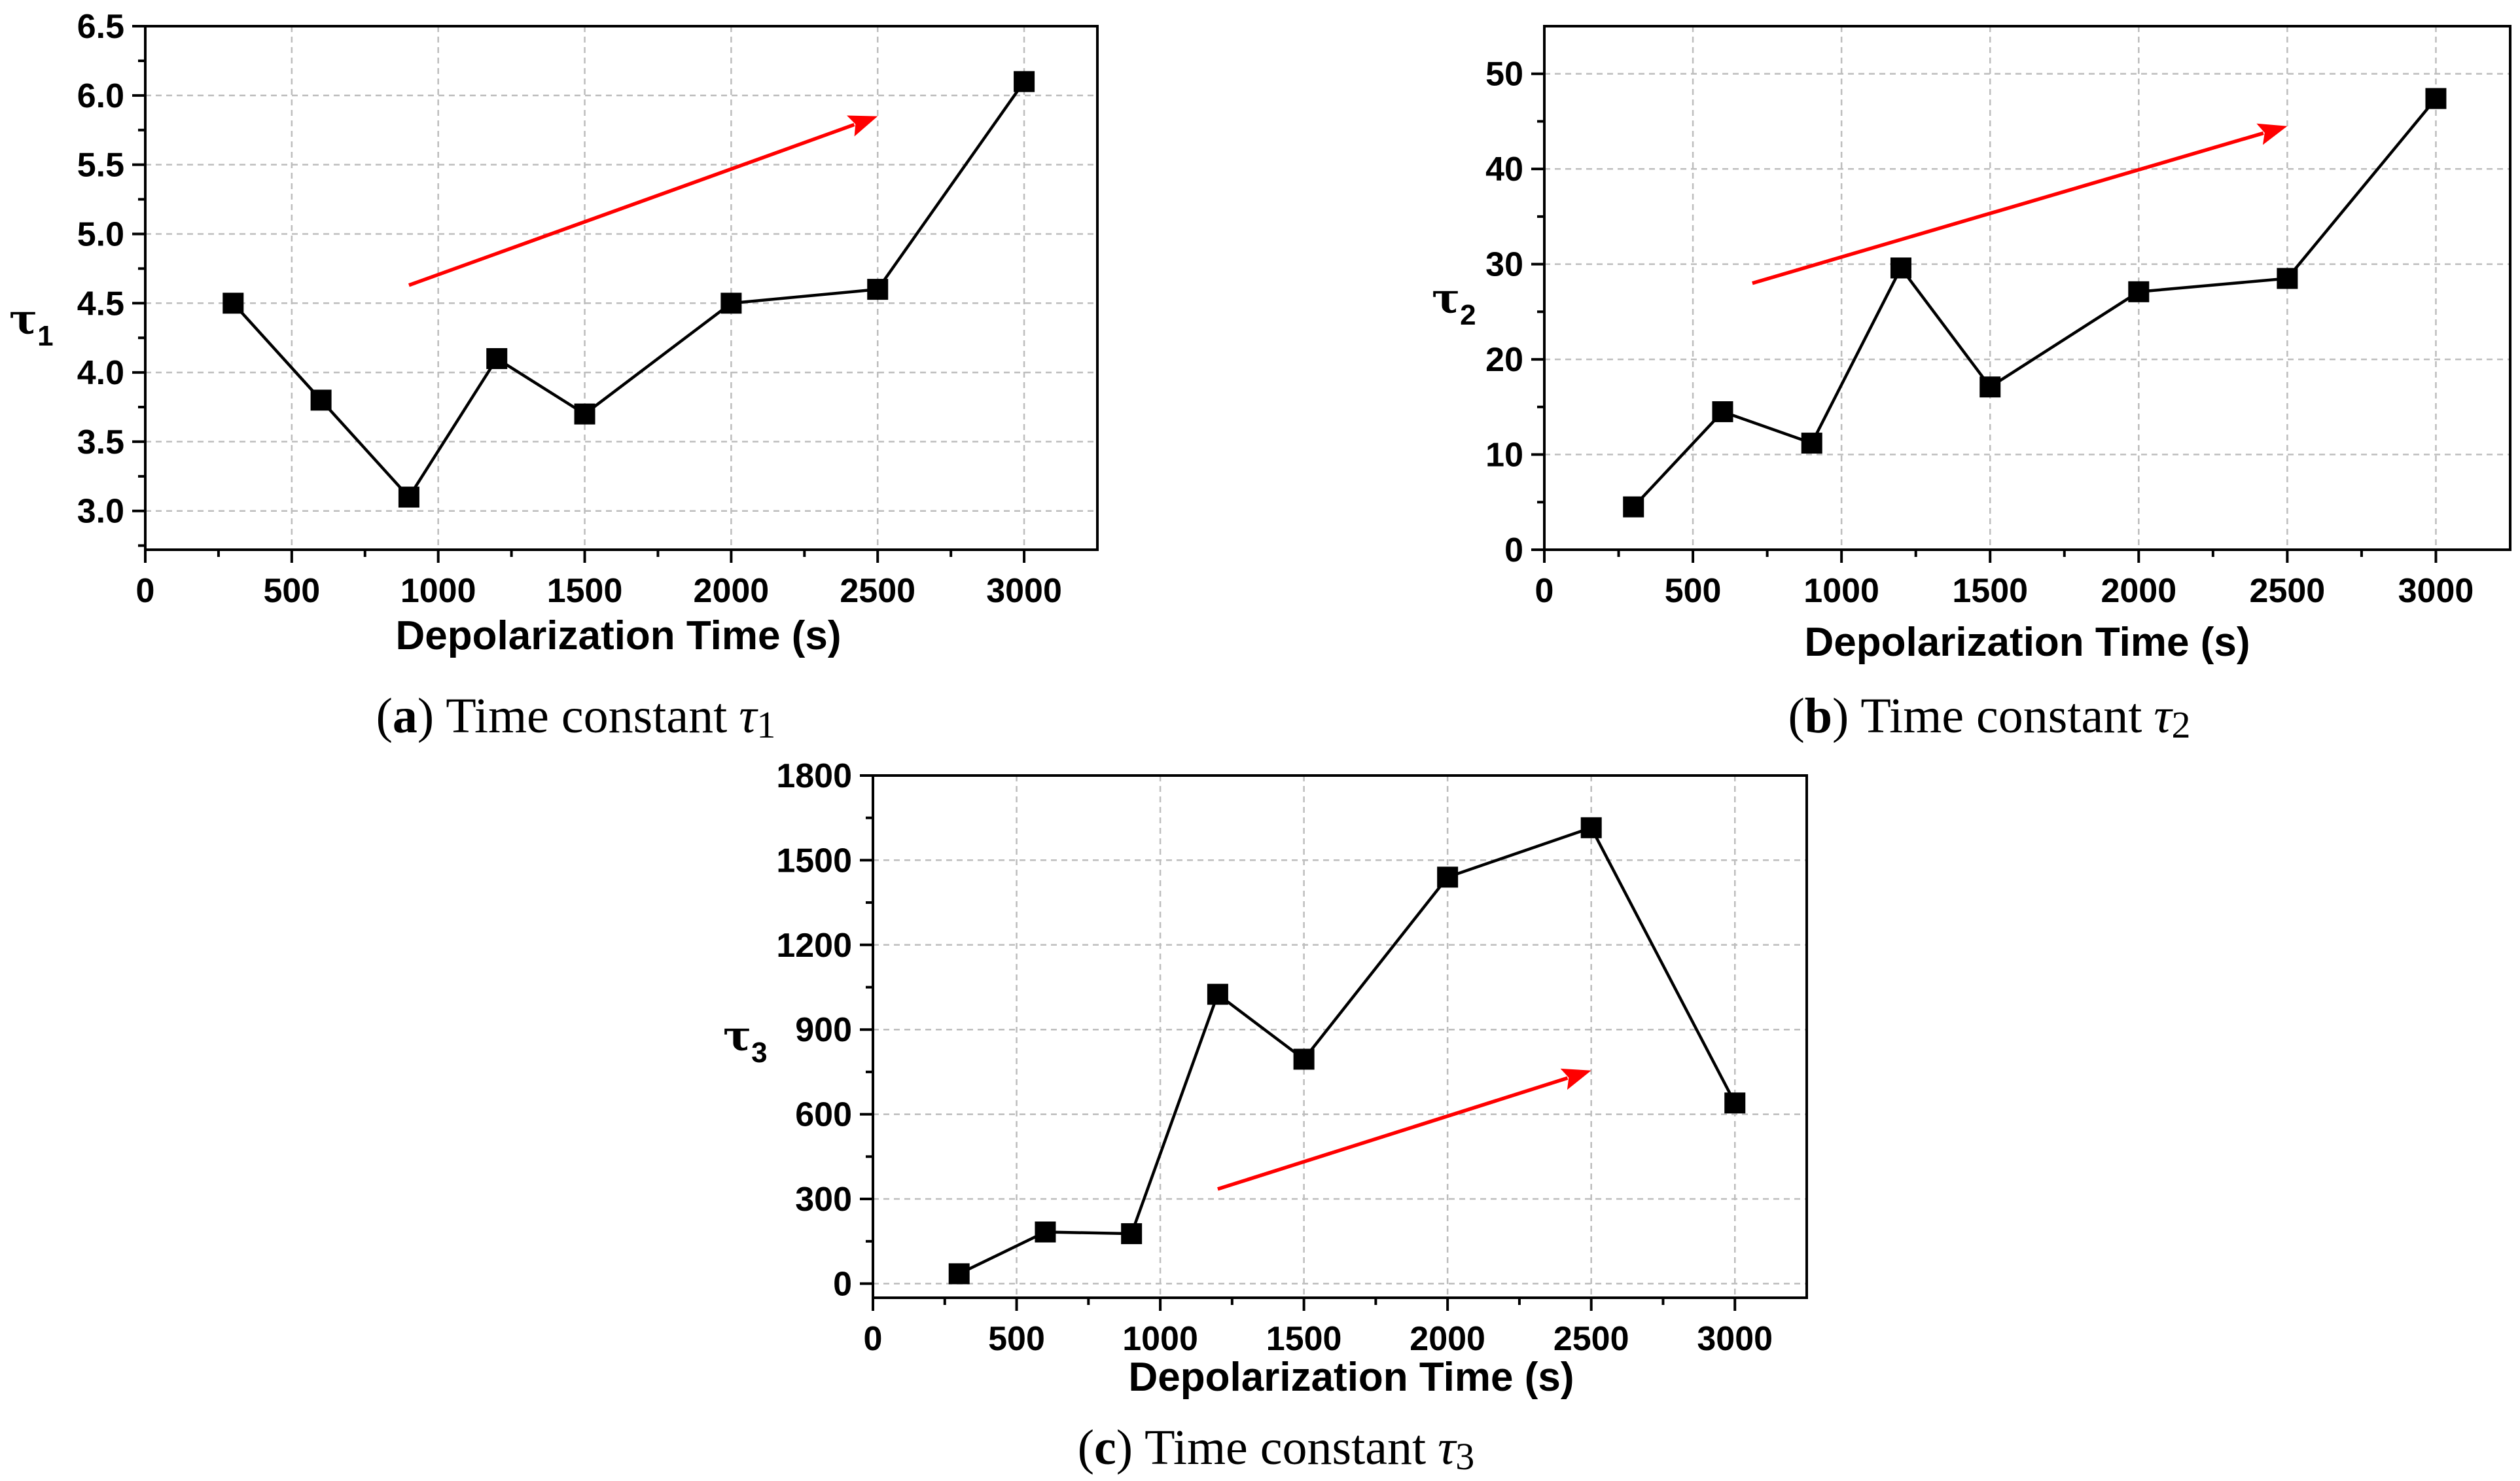 Image resolution: width=2520 pixels, height=1481 pixels. I want to click on y-axis-title: τ3, so click(745, 1041).